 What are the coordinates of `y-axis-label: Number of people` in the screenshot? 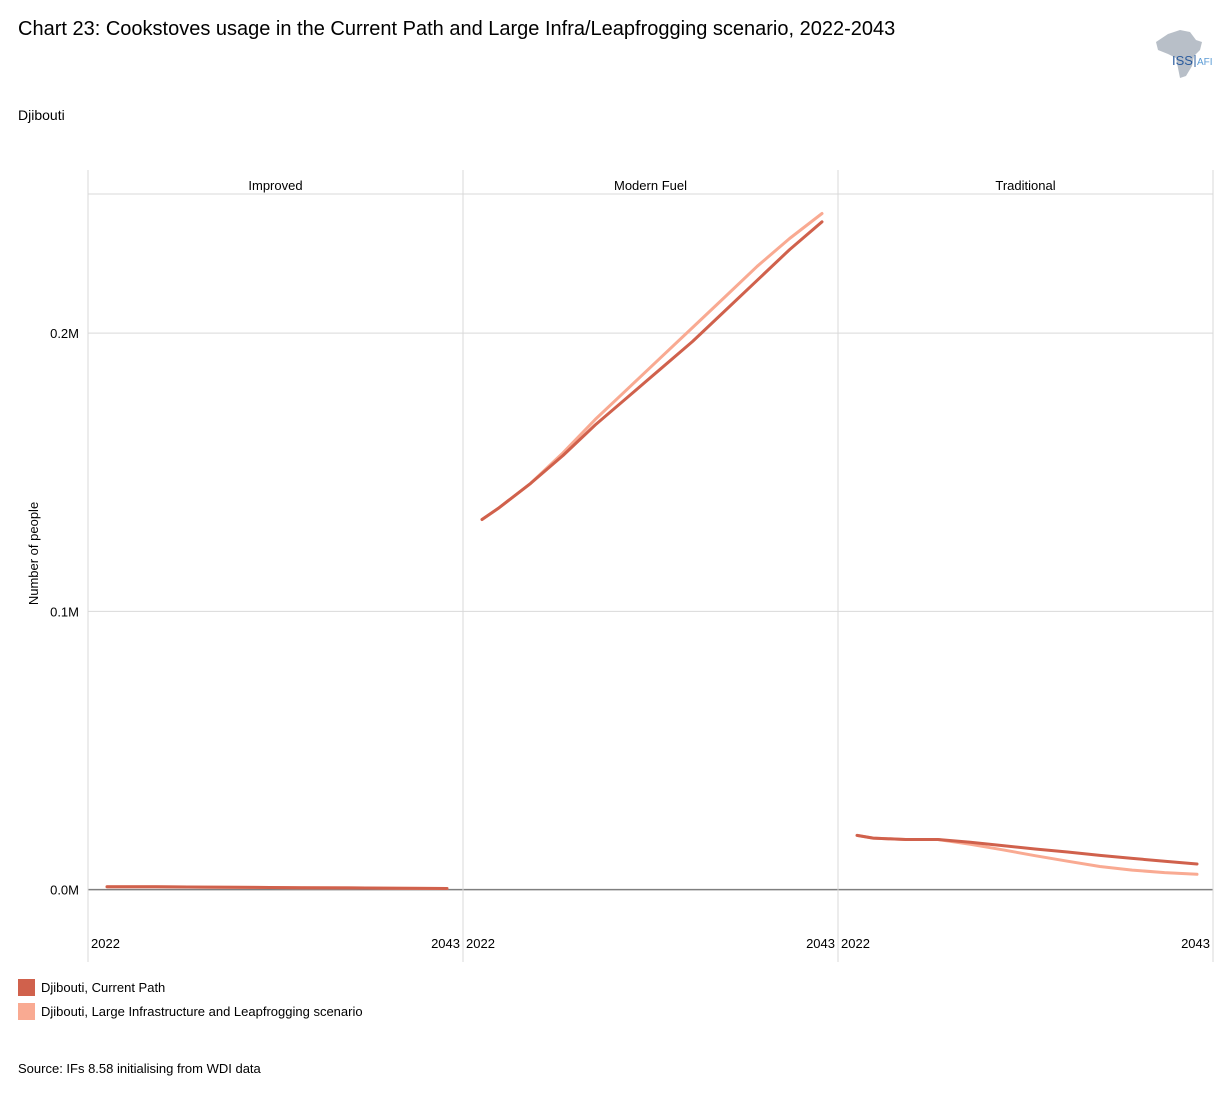 It's located at (33, 553).